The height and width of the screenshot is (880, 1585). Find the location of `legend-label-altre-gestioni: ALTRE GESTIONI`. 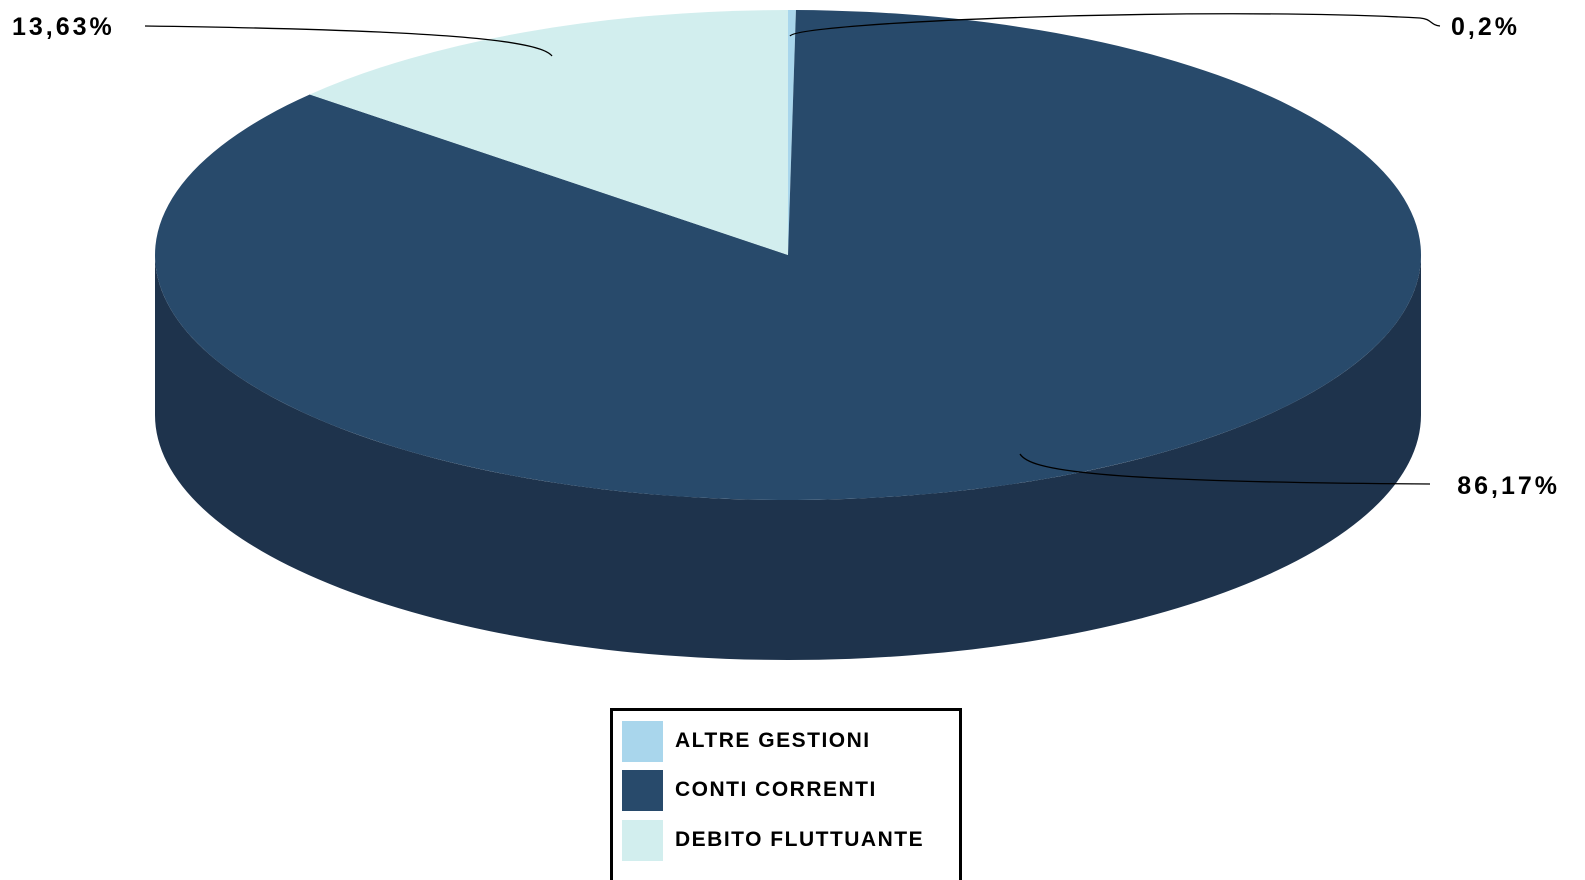

legend-label-altre-gestioni: ALTRE GESTIONI is located at coordinates (773, 740).